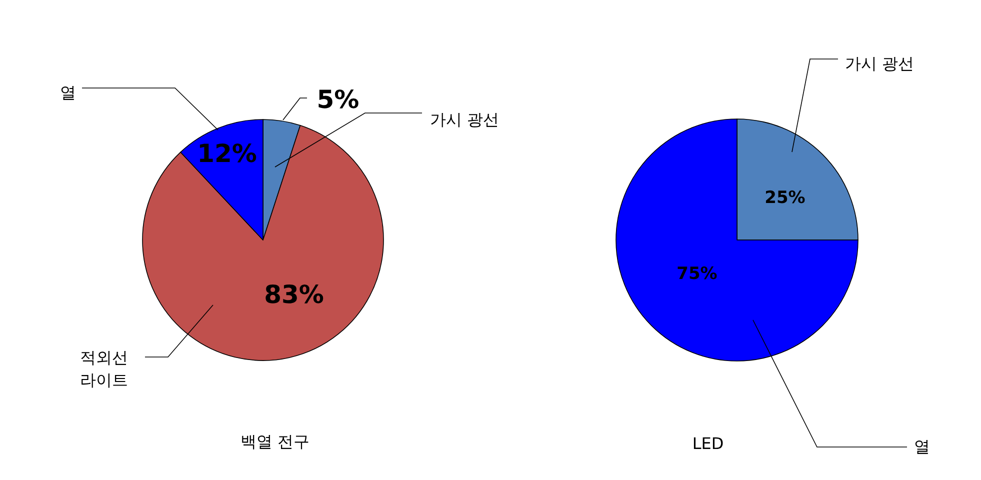 The image size is (981, 480). I want to click on text: LED, so click(708, 443).